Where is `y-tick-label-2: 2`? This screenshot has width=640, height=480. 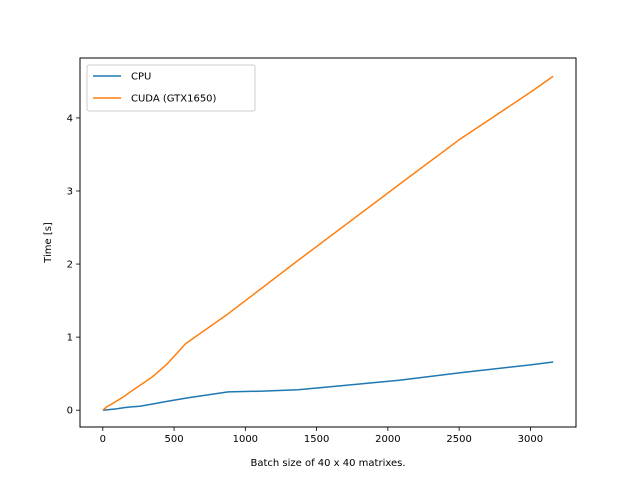 y-tick-label-2: 2 is located at coordinates (70, 265).